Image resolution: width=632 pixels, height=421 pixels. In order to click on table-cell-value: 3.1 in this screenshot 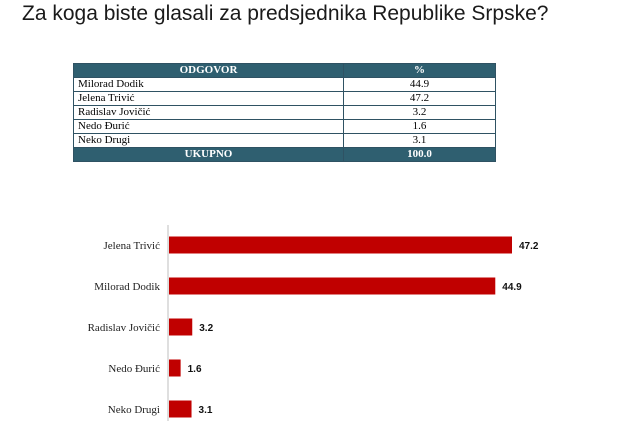, I will do `click(419, 140)`.